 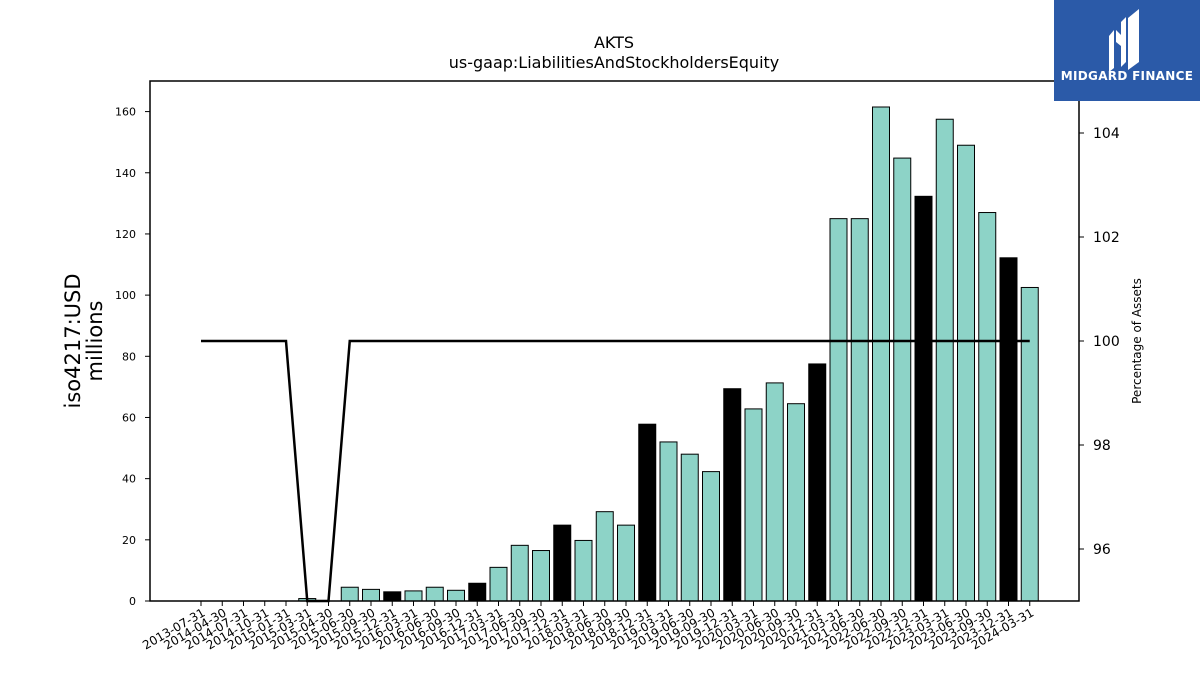 I want to click on y-tick-label: 60, so click(x=129, y=417).